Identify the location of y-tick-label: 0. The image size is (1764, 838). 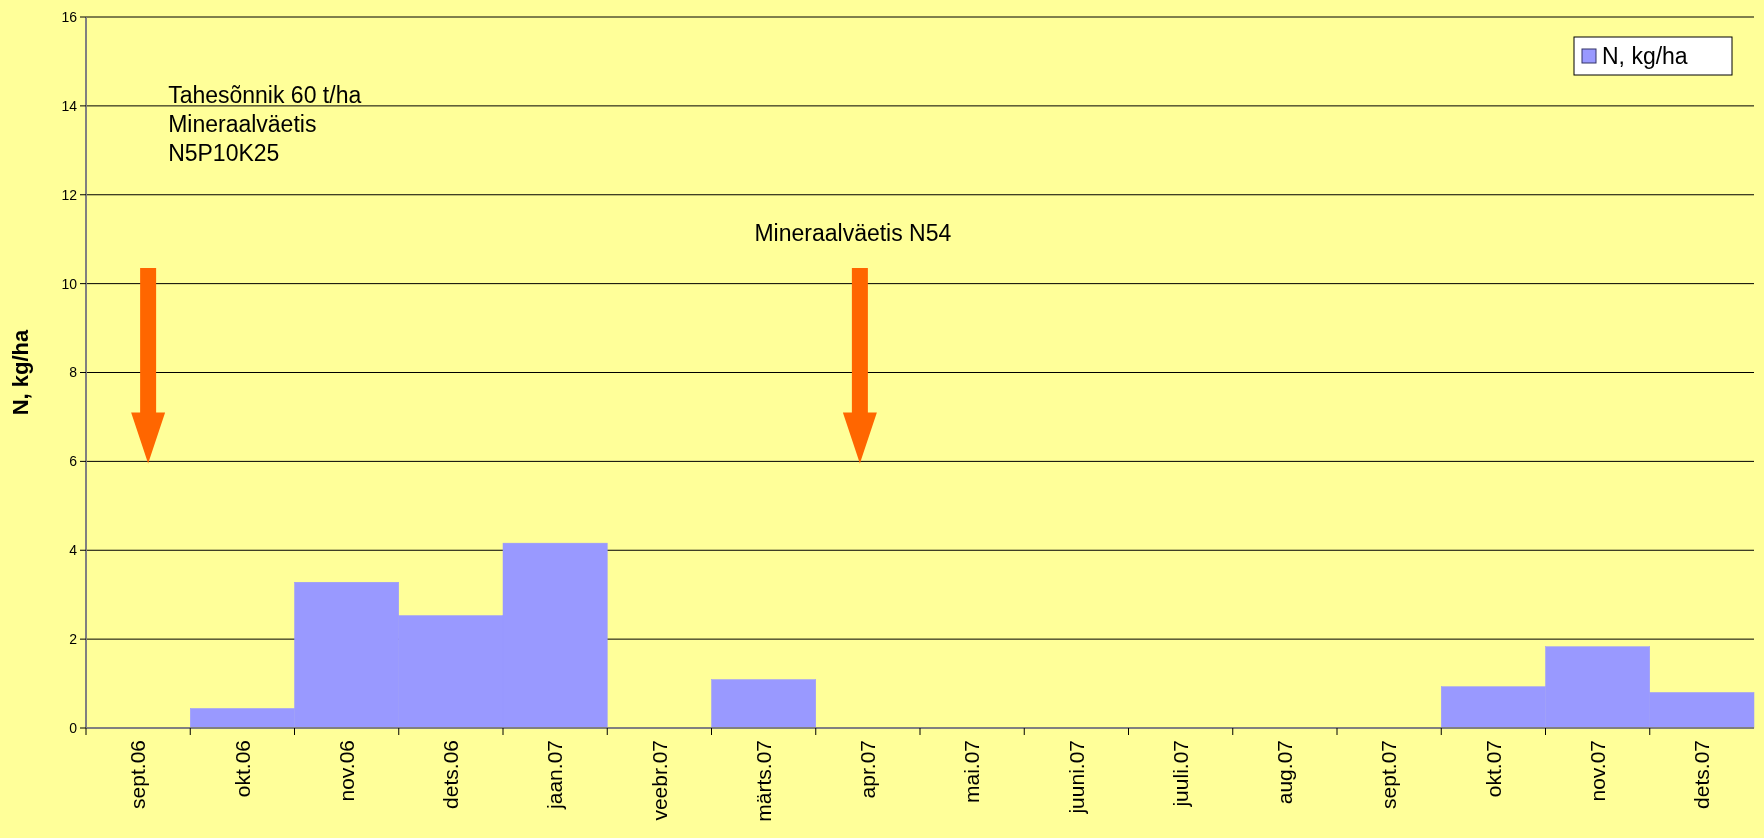
(73, 727).